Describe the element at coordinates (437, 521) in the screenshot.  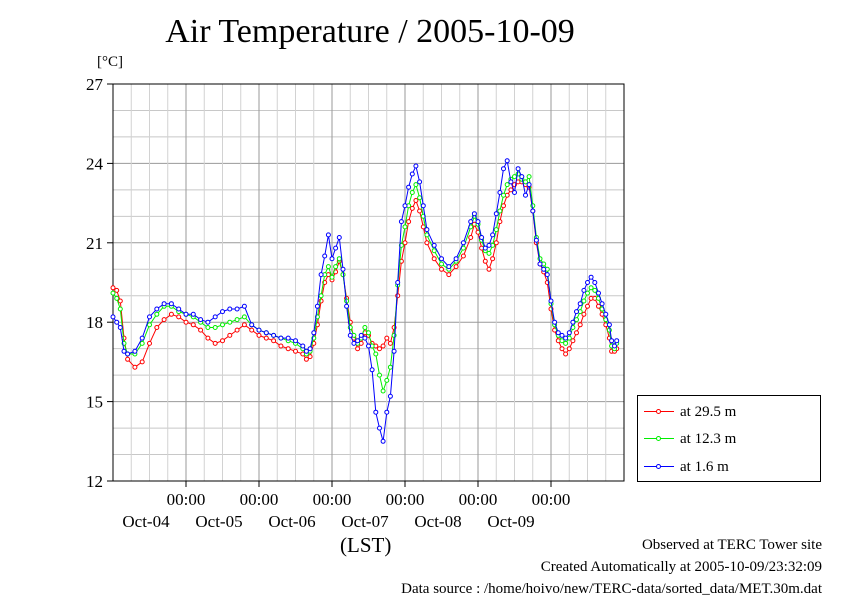
I see `x-tick-label-date: Oct-08` at that location.